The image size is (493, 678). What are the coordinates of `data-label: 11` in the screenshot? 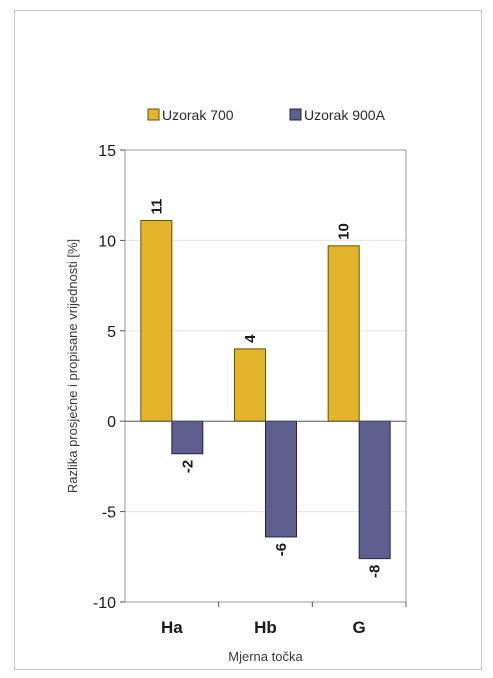 It's located at (156, 207).